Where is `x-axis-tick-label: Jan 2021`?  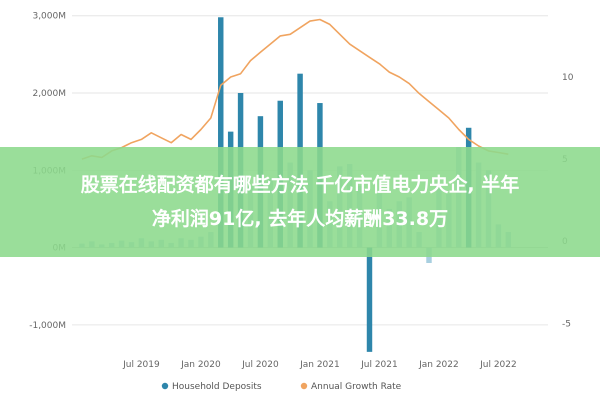
x-axis-tick-label: Jan 2021 is located at coordinates (319, 365).